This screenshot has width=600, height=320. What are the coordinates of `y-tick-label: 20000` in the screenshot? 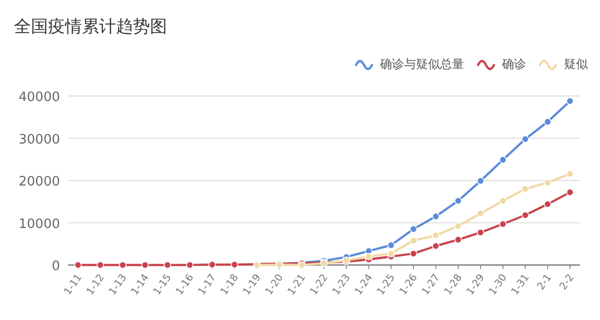 It's located at (39, 182).